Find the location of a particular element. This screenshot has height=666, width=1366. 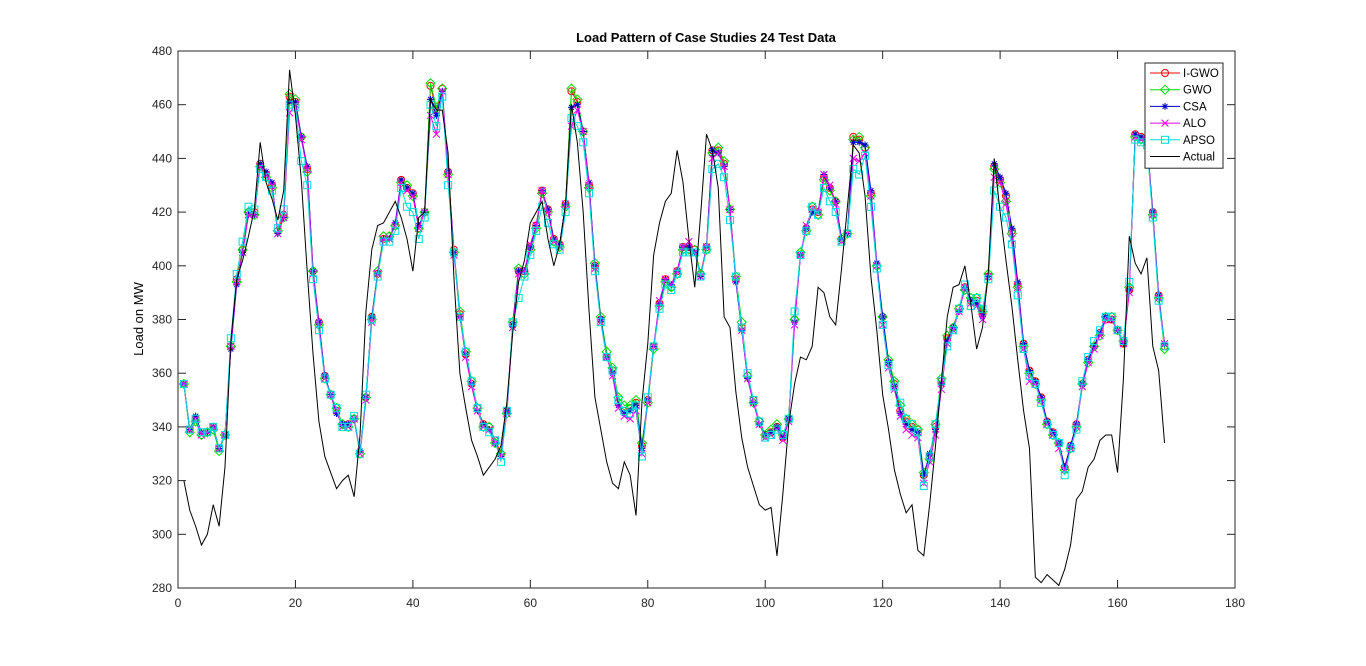

y-tick-label: 360 is located at coordinates (162, 373).